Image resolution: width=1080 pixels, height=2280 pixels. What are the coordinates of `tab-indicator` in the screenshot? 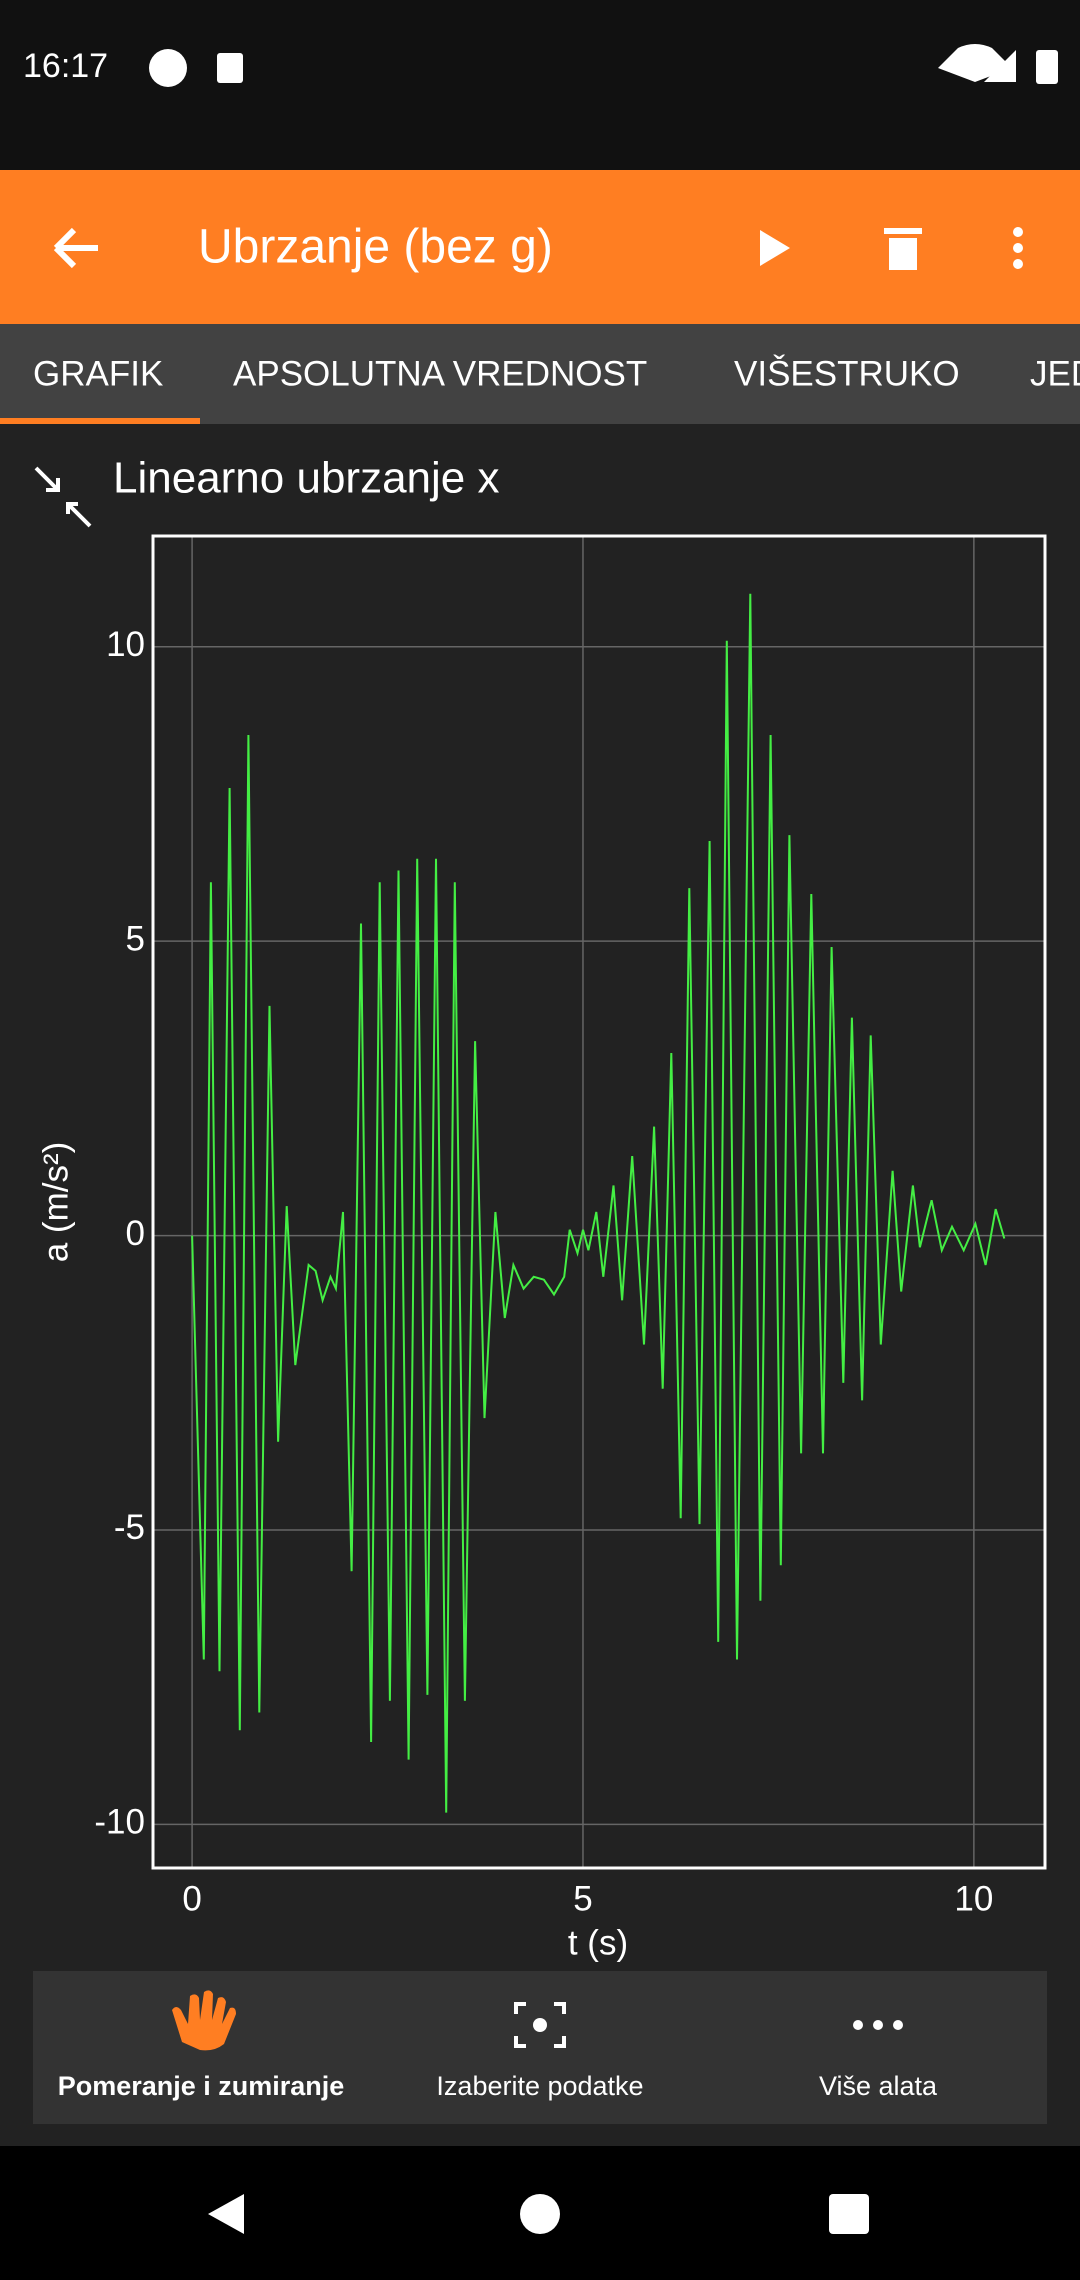 It's located at (100, 421).